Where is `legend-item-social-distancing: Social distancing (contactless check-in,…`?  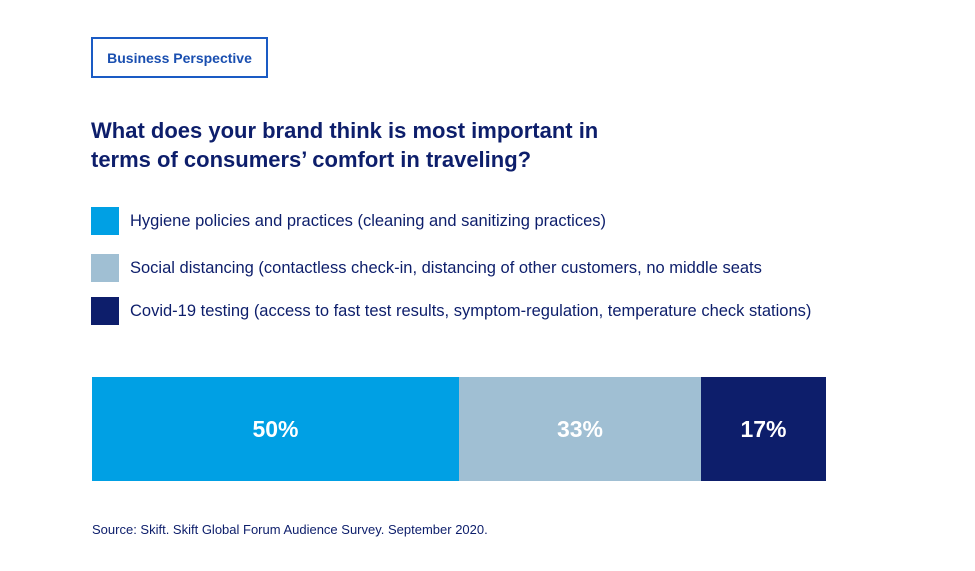
legend-item-social-distancing: Social distancing (contactless check-in,… is located at coordinates (426, 268).